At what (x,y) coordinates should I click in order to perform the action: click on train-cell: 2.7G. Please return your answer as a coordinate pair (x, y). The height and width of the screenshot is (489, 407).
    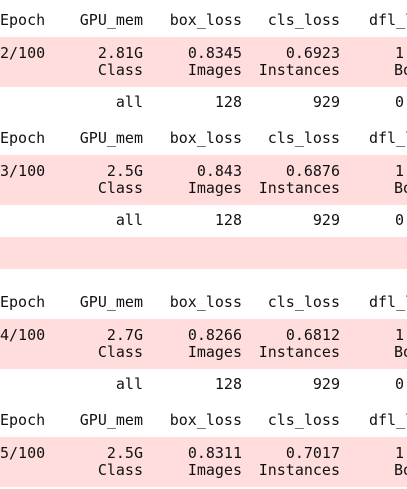
    Looking at the image, I should click on (124, 335).